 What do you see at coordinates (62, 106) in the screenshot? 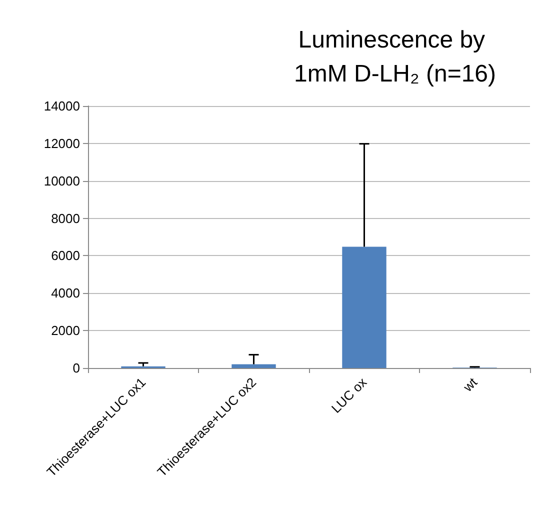
I see `y-tick-label: 14000` at bounding box center [62, 106].